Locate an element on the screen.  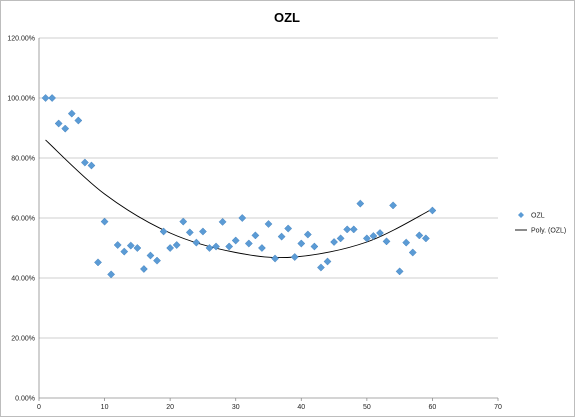
legend-label-poly: Poly. (OZL) is located at coordinates (548, 231).